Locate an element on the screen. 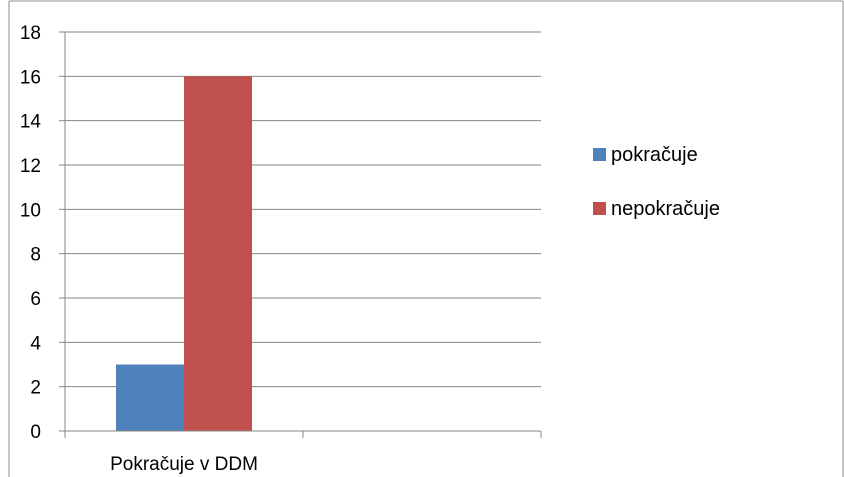 Image resolution: width=844 pixels, height=477 pixels. y-tick-label-4: 4 is located at coordinates (35, 343).